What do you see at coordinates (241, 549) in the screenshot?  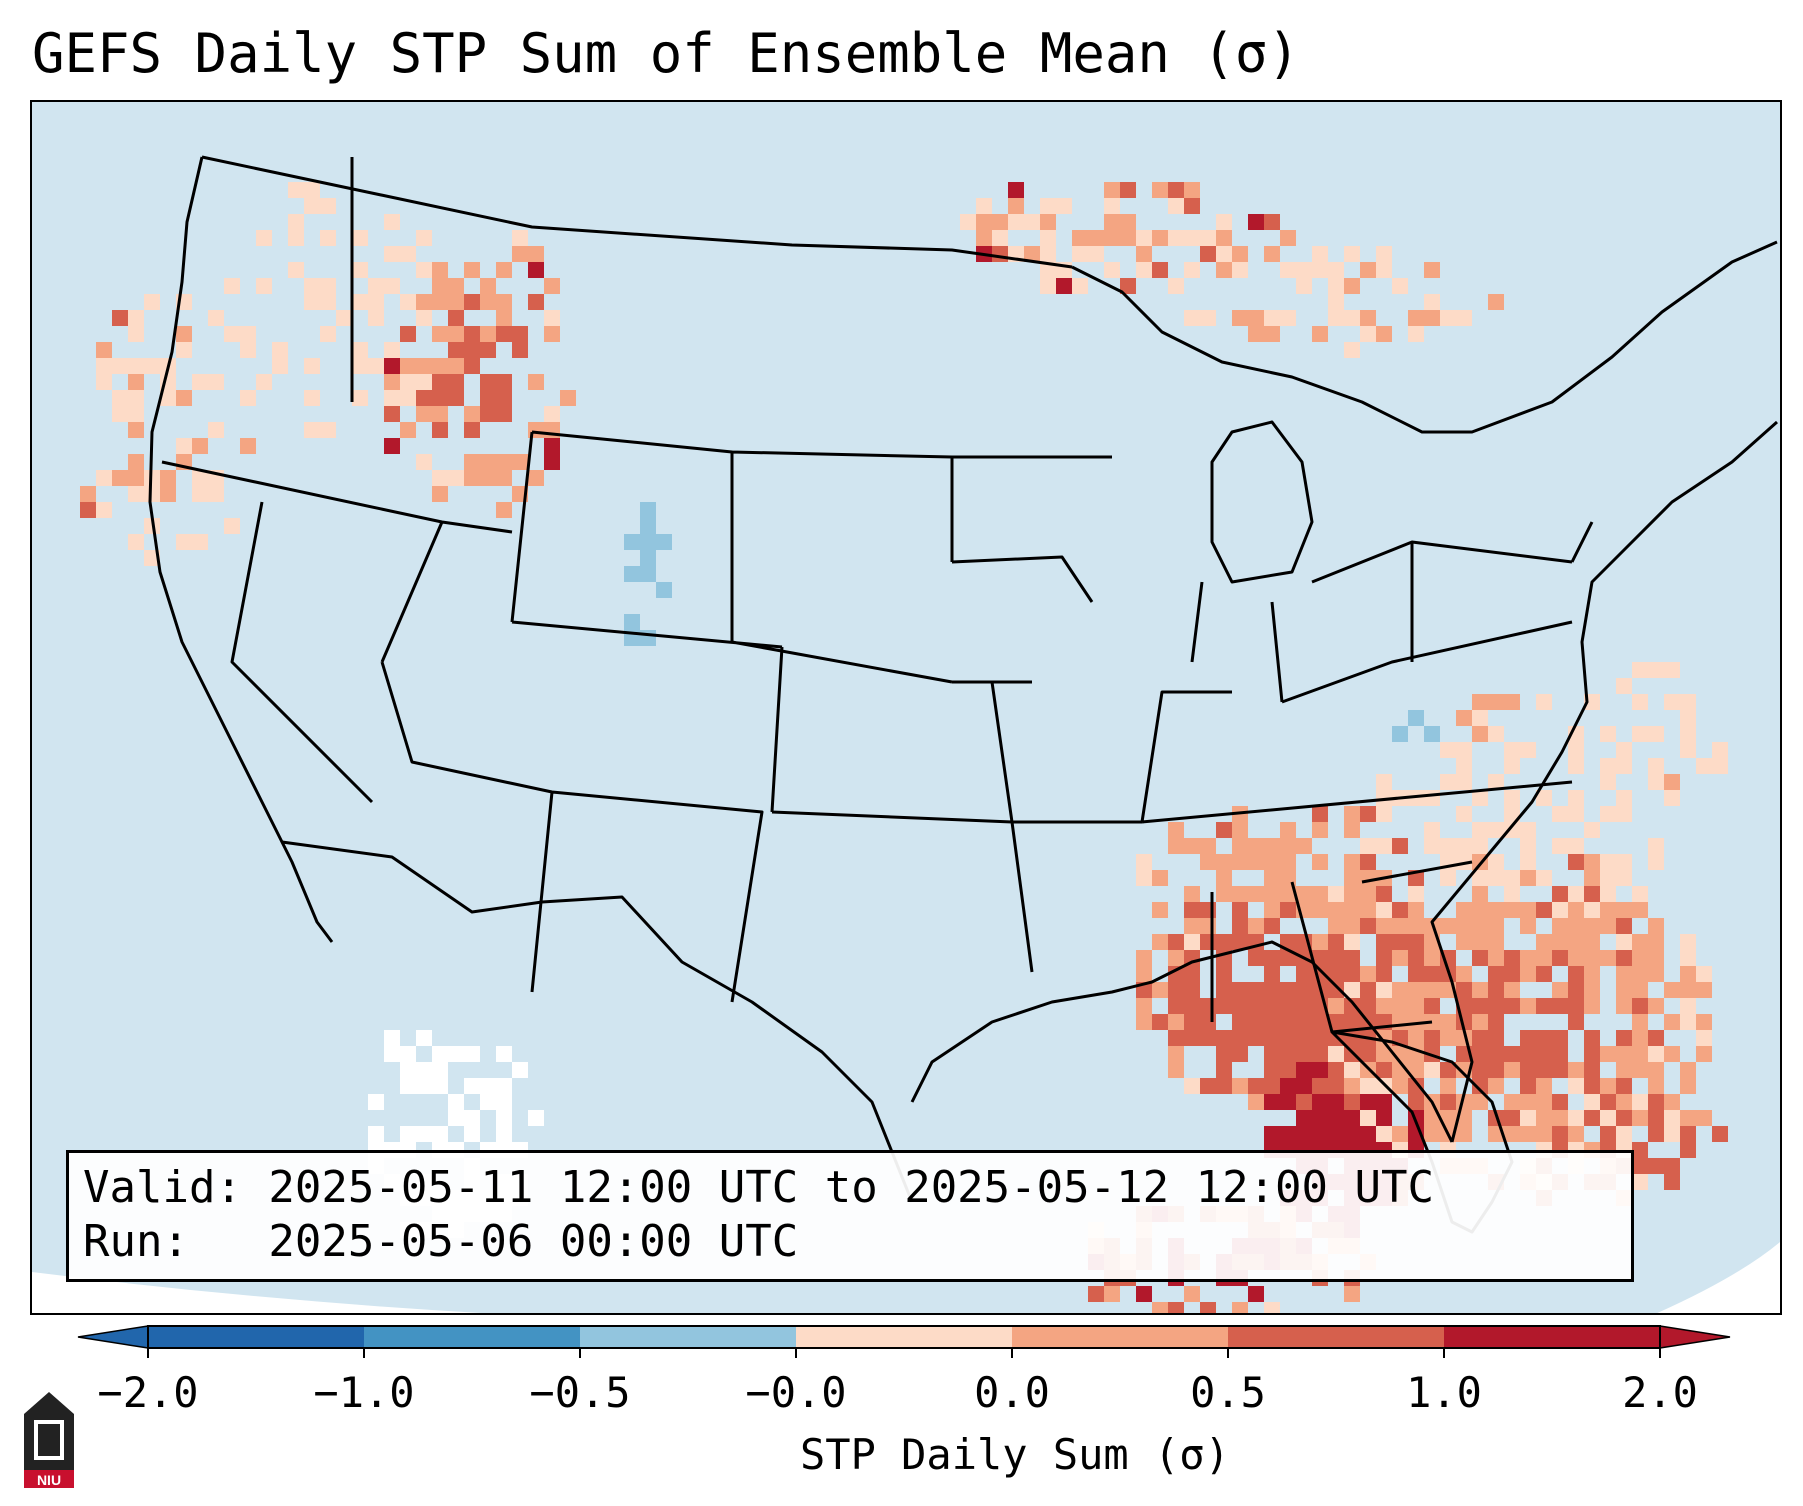 I see `west-coast` at bounding box center [241, 549].